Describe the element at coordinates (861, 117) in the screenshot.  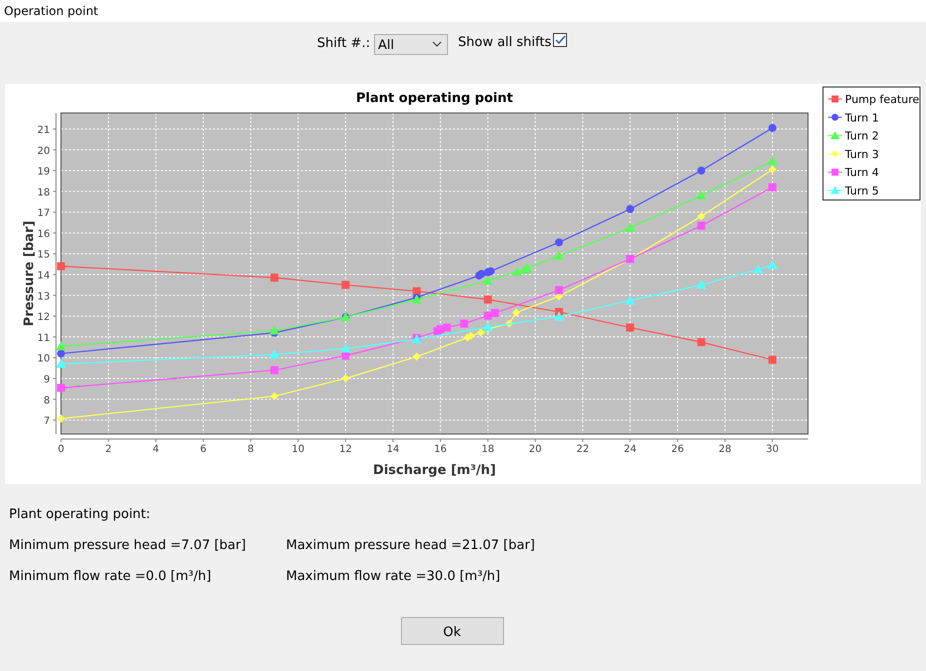
I see `legend-label: Turn 1` at that location.